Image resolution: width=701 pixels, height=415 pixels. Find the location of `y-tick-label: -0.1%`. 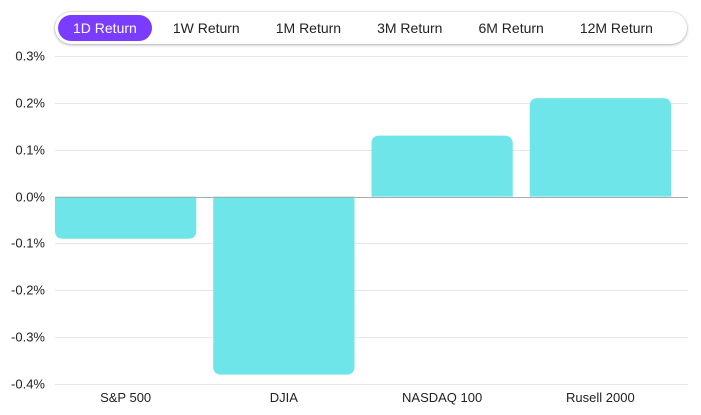

y-tick-label: -0.1% is located at coordinates (28, 243).